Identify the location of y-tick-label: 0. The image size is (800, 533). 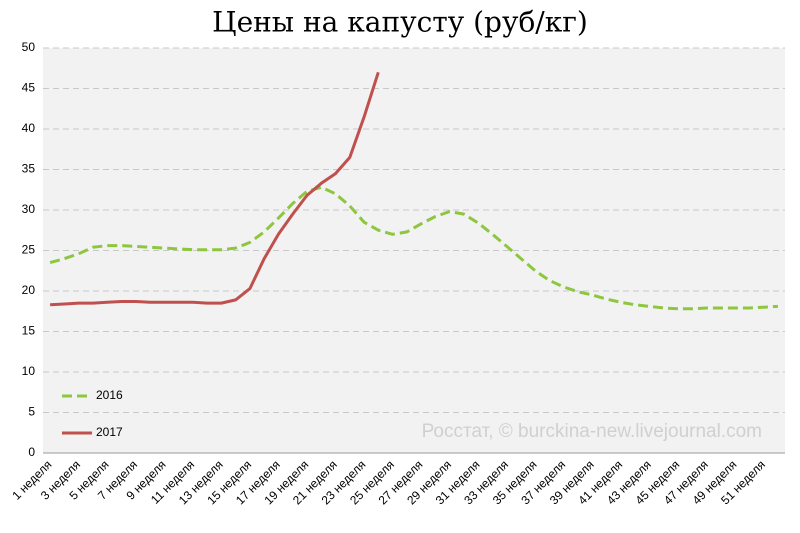
(31, 452).